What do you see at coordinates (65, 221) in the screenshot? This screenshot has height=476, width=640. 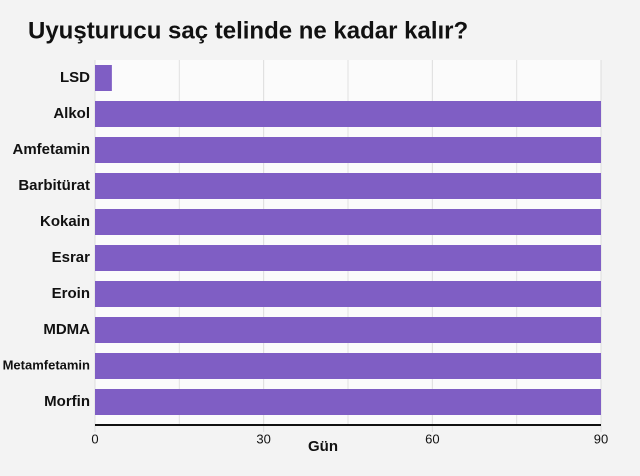 I see `y-tick-label: Kokain` at bounding box center [65, 221].